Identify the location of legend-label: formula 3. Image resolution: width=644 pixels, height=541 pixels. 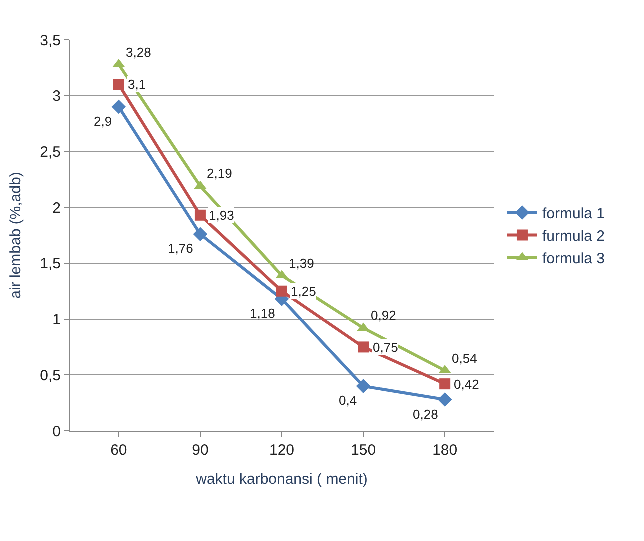
(574, 259).